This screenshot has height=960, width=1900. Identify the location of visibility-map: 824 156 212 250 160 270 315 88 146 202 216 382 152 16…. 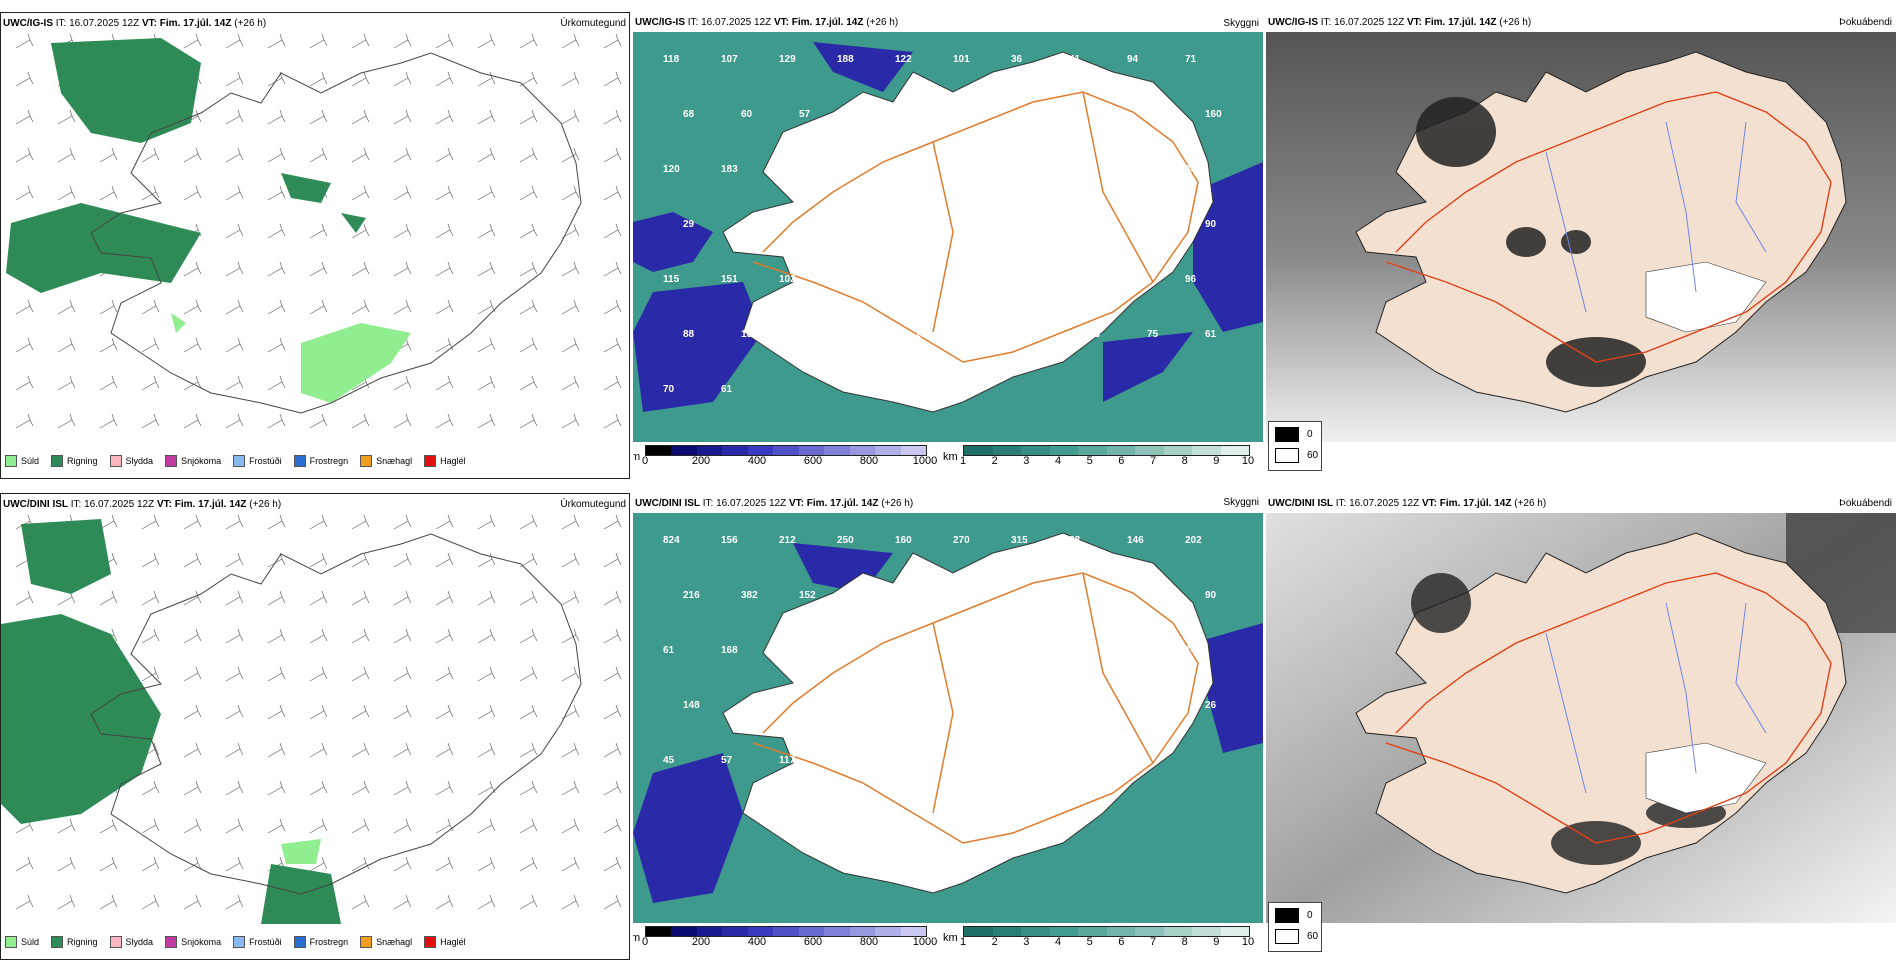
(948, 718).